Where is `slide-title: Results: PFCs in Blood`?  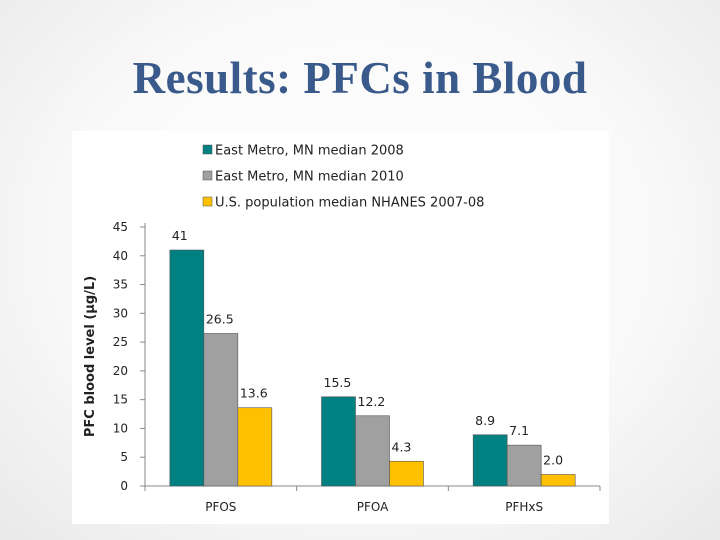 slide-title: Results: PFCs in Blood is located at coordinates (360, 78).